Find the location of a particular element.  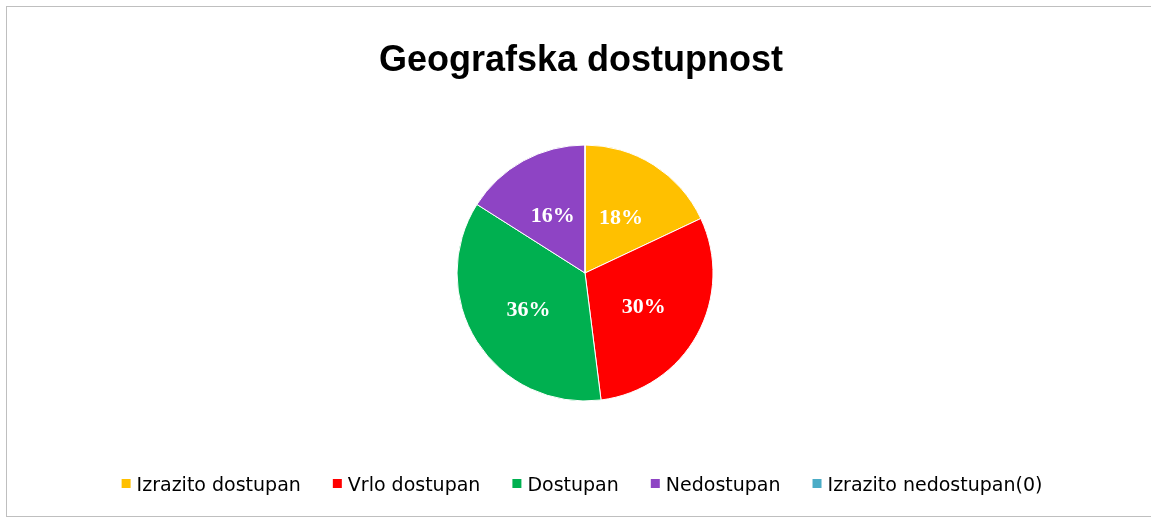

legend-label: Nedostupan is located at coordinates (723, 483).